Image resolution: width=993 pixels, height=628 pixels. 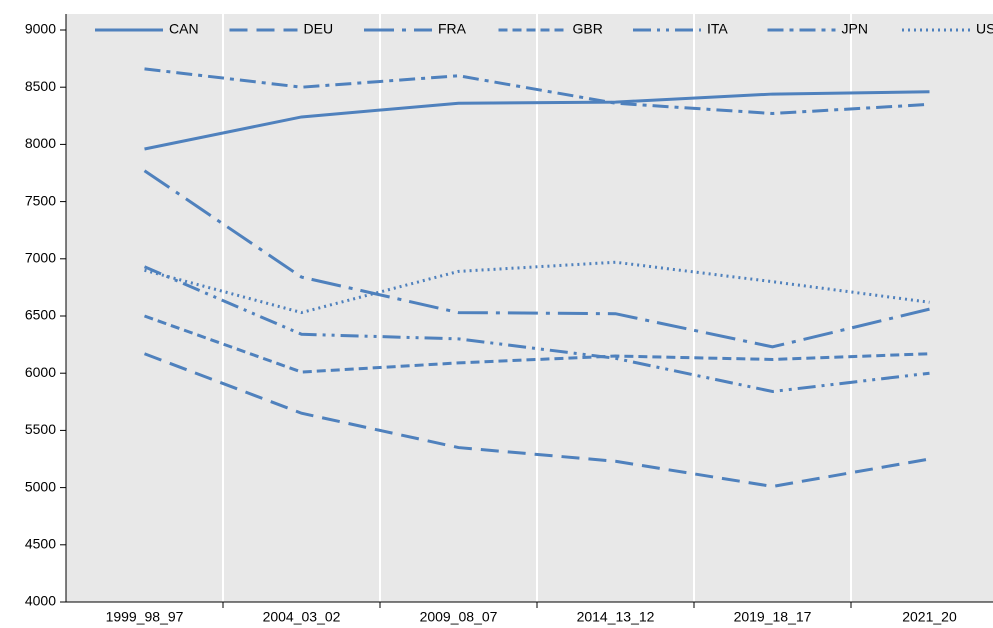 What do you see at coordinates (40, 258) in the screenshot?
I see `y-tick-label: 7000` at bounding box center [40, 258].